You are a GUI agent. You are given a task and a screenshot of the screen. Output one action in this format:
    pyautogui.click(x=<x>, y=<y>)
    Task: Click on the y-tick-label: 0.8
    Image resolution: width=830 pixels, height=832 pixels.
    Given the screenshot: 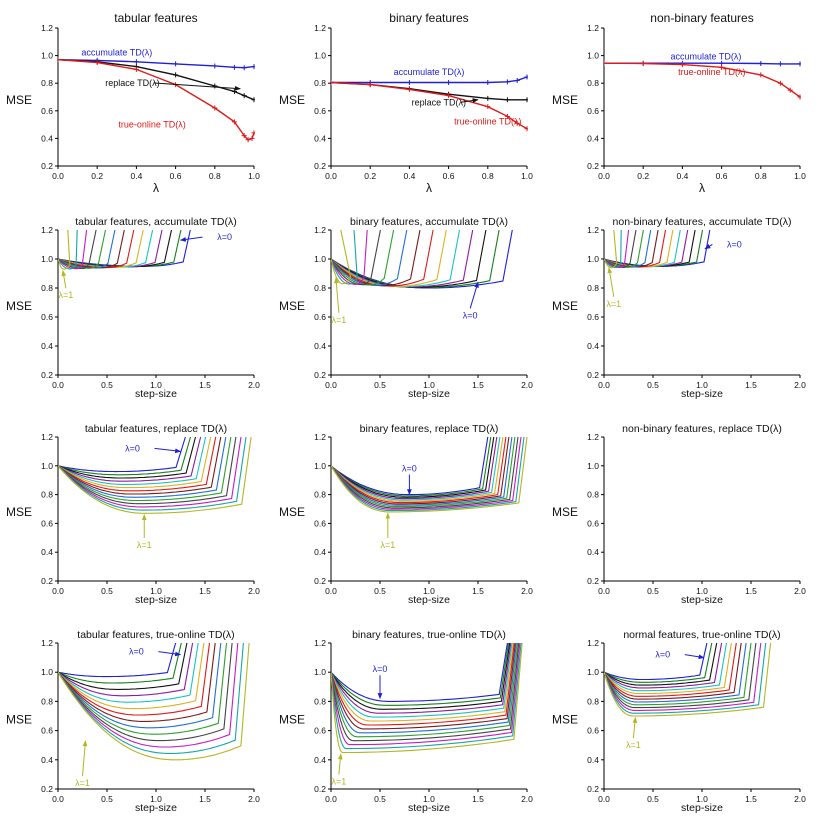 What is the action you would take?
    pyautogui.click(x=320, y=701)
    